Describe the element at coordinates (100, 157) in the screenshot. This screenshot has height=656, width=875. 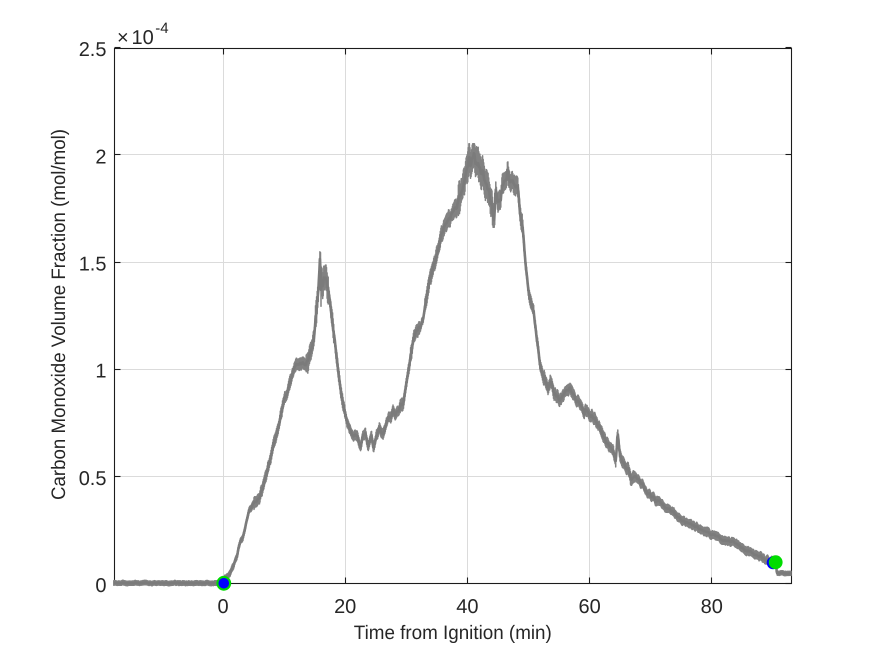
I see `svg-text: 2` at that location.